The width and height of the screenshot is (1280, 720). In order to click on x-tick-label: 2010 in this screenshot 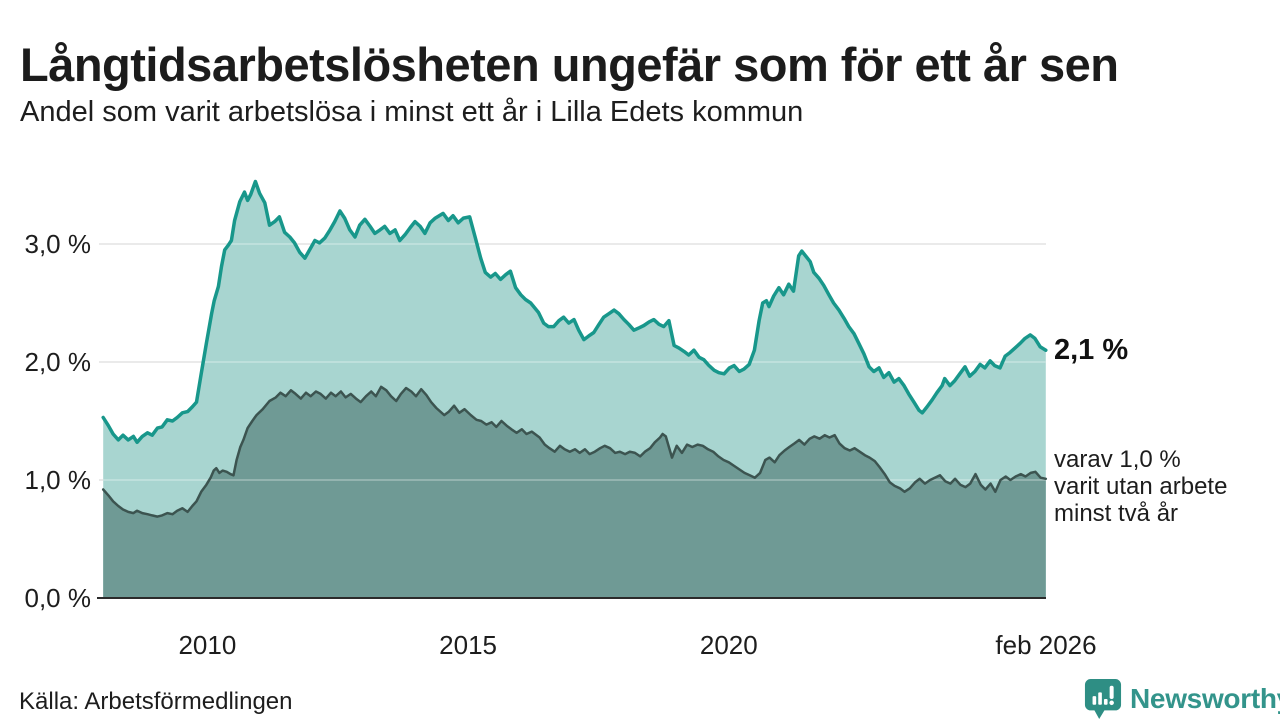, I will do `click(207, 645)`.